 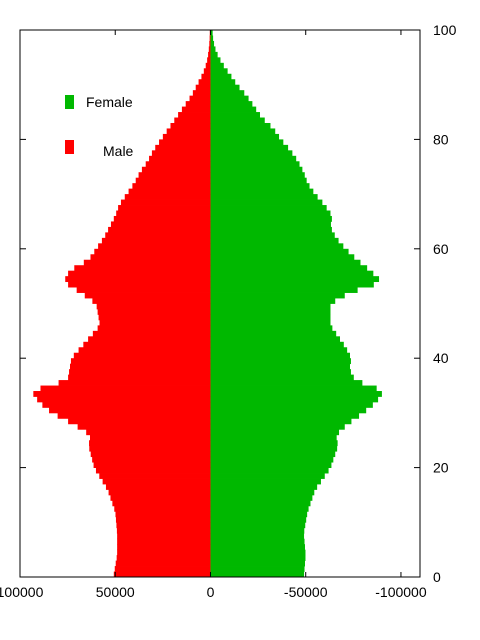 I want to click on y-tick-label: 40, so click(x=441, y=358).